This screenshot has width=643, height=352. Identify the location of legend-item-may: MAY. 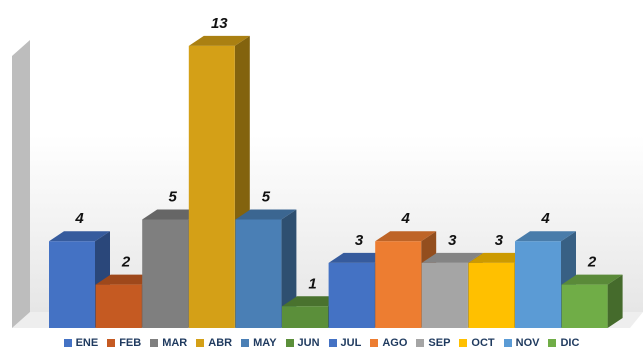
(259, 343).